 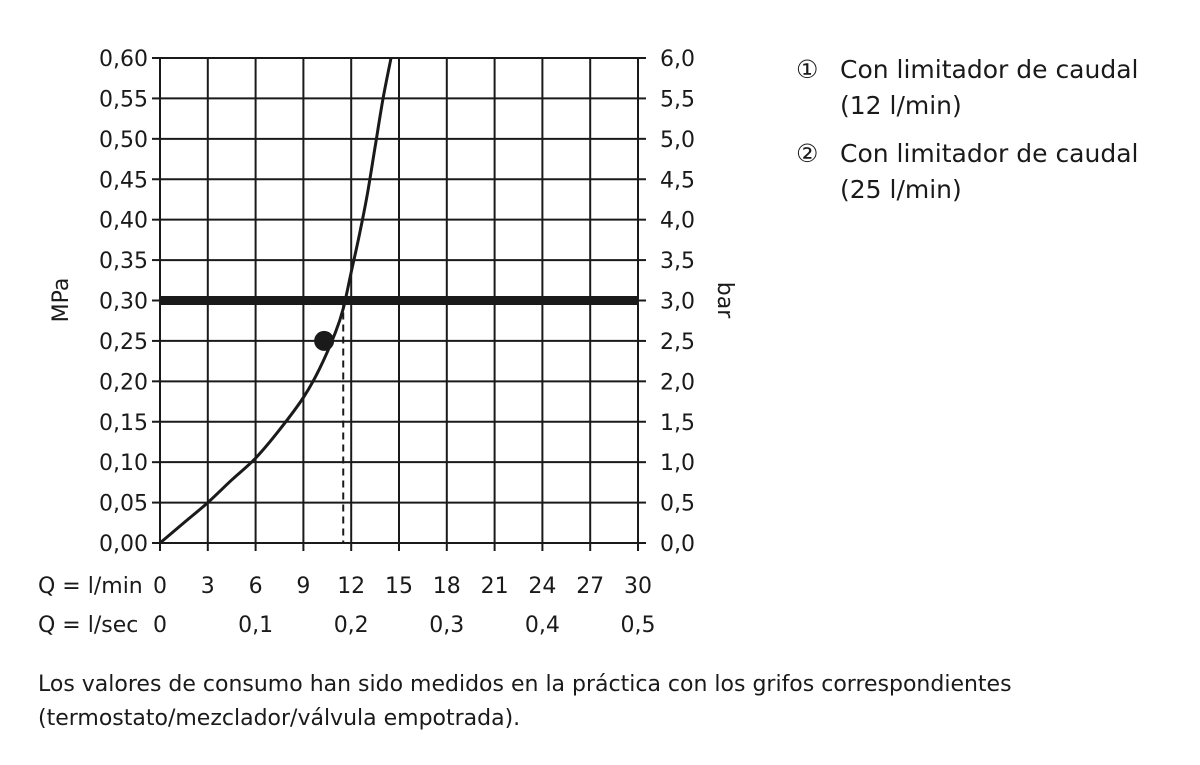 What do you see at coordinates (677, 504) in the screenshot?
I see `y-right-tick-label: 0,5` at bounding box center [677, 504].